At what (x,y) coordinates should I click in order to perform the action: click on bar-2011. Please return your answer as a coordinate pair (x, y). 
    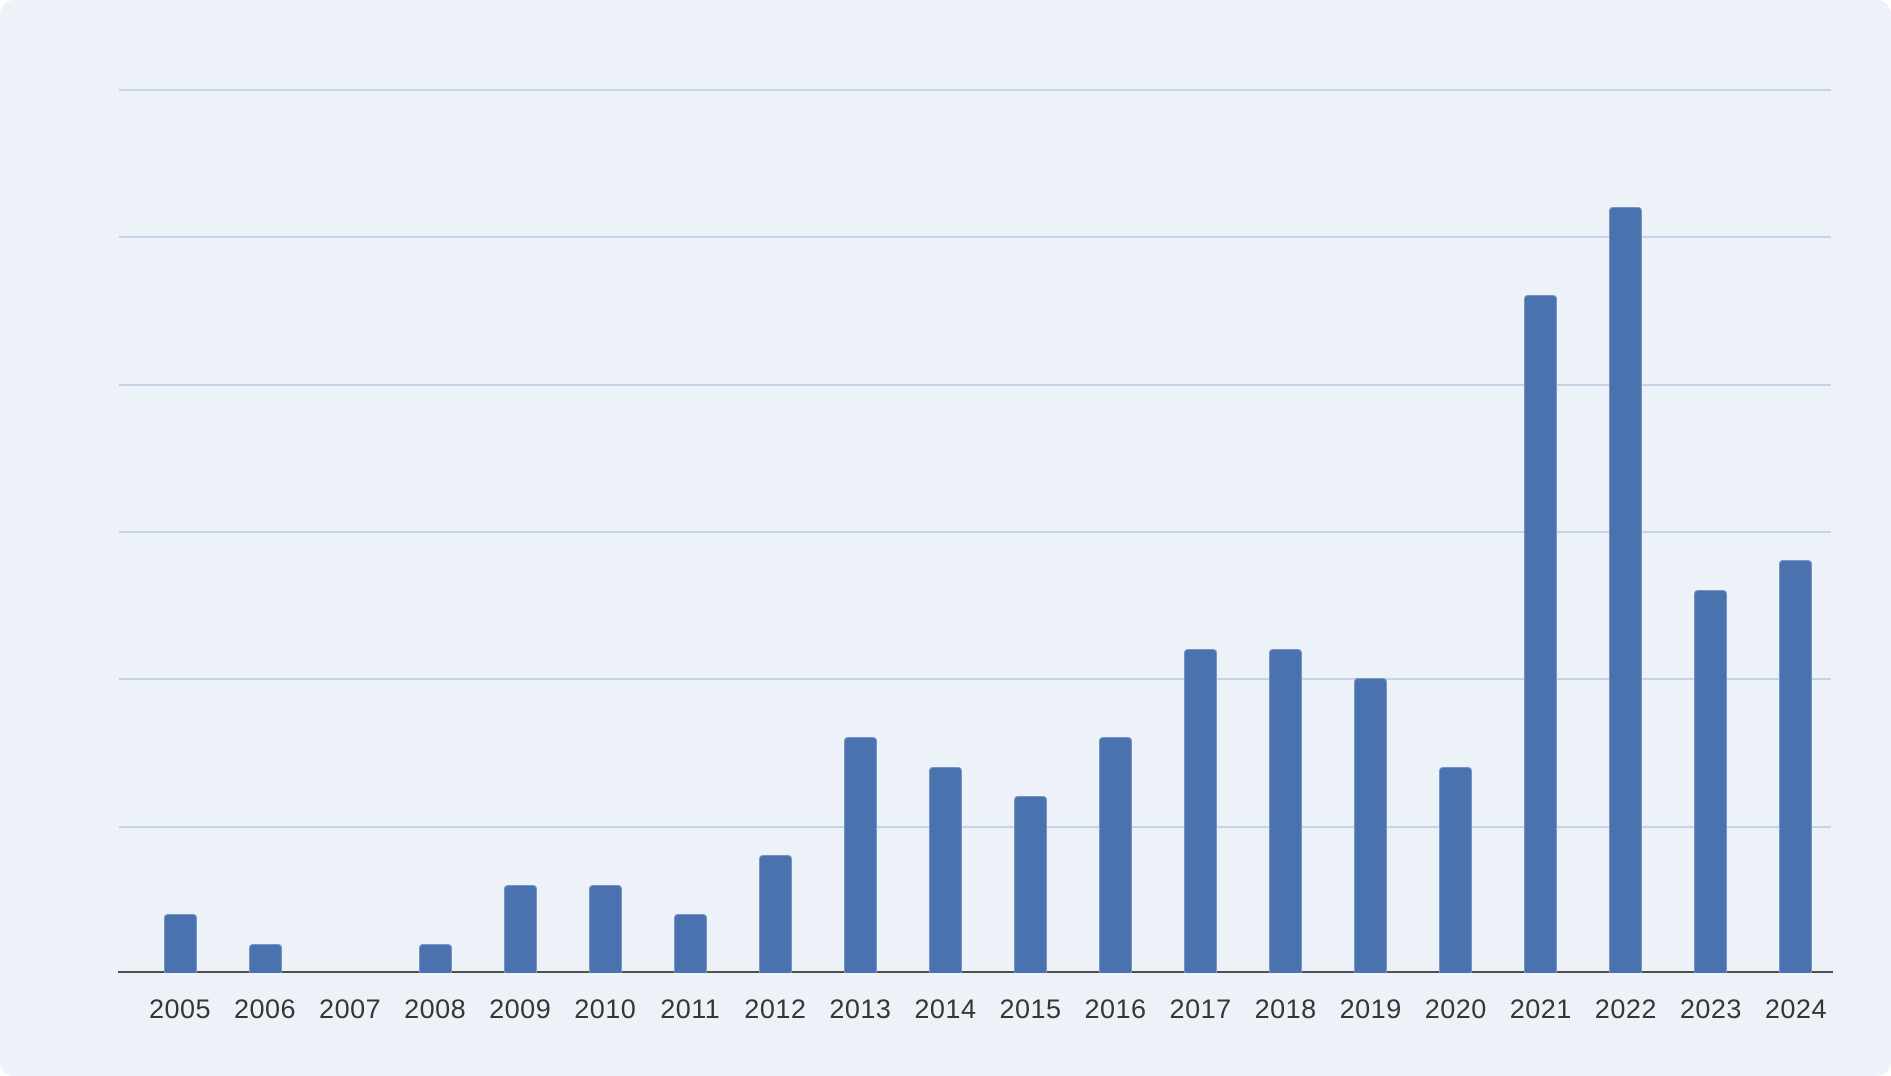
    Looking at the image, I should click on (690, 943).